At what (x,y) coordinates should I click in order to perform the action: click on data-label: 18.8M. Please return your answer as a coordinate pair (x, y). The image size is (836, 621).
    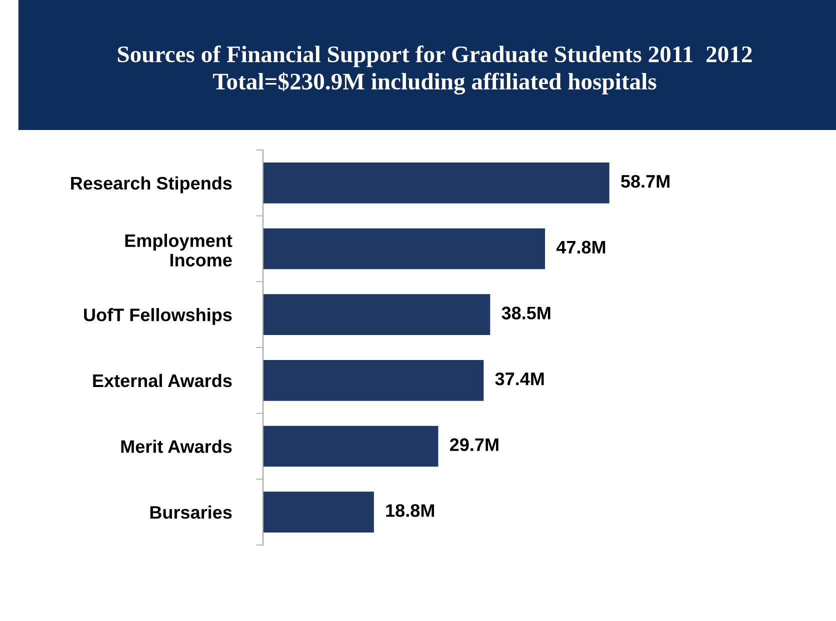
    Looking at the image, I should click on (410, 510).